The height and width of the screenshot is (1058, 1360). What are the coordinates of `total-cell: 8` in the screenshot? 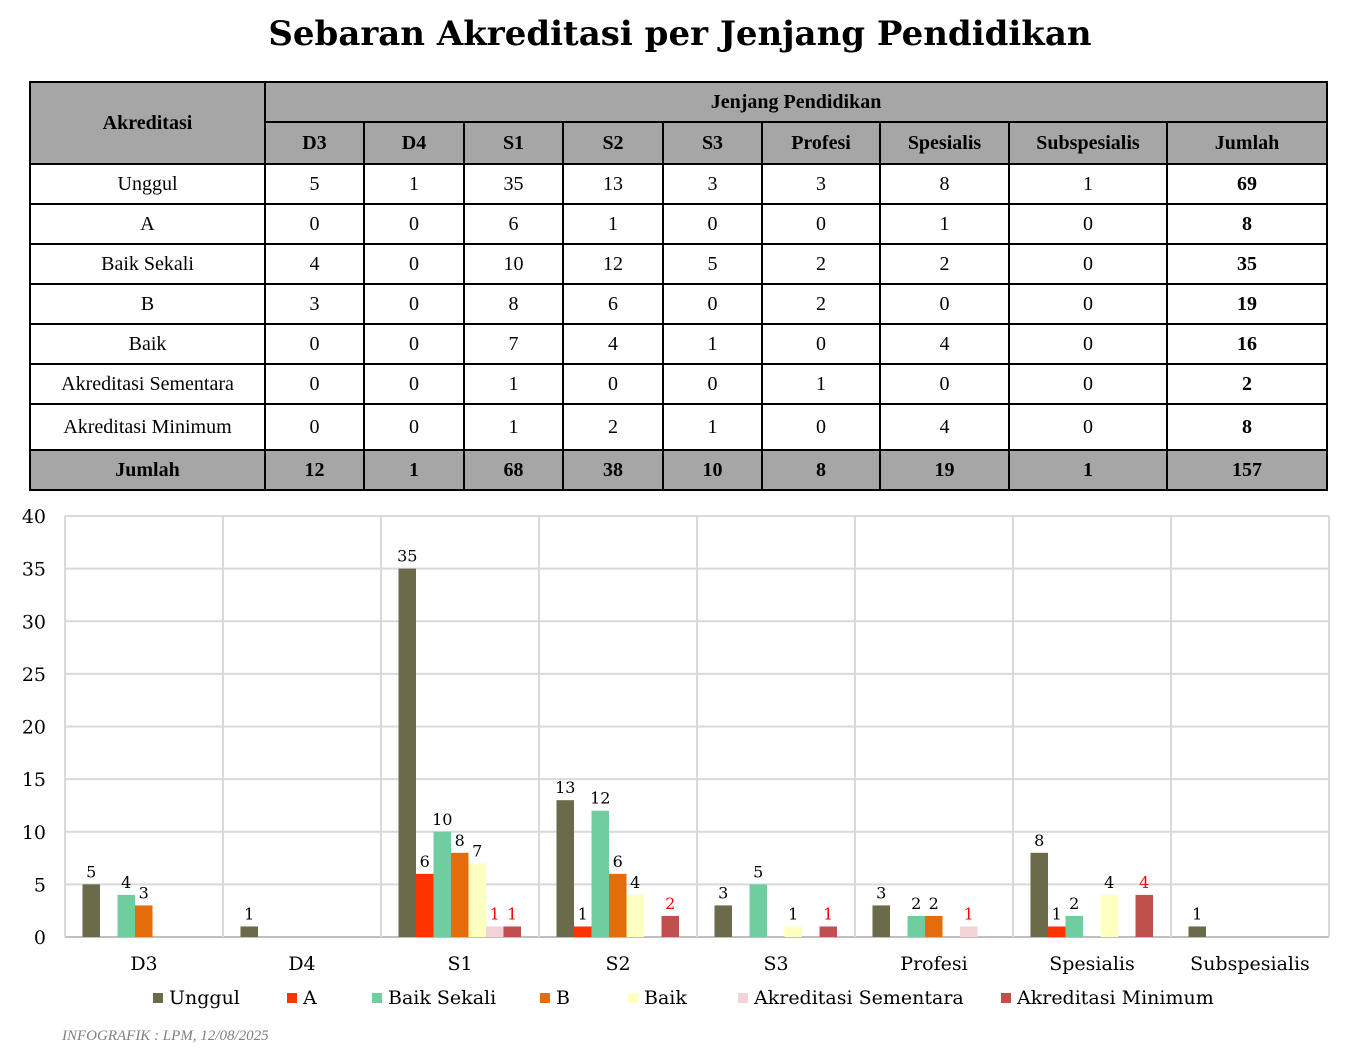 It's located at (821, 470).